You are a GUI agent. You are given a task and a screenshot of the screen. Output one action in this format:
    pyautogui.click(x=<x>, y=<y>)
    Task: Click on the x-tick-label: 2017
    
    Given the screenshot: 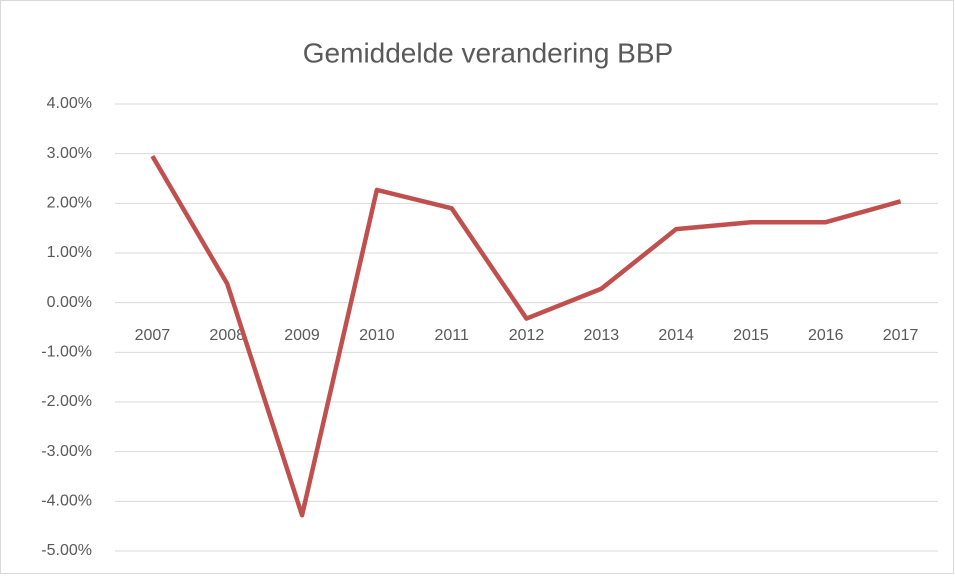 What is the action you would take?
    pyautogui.click(x=901, y=335)
    